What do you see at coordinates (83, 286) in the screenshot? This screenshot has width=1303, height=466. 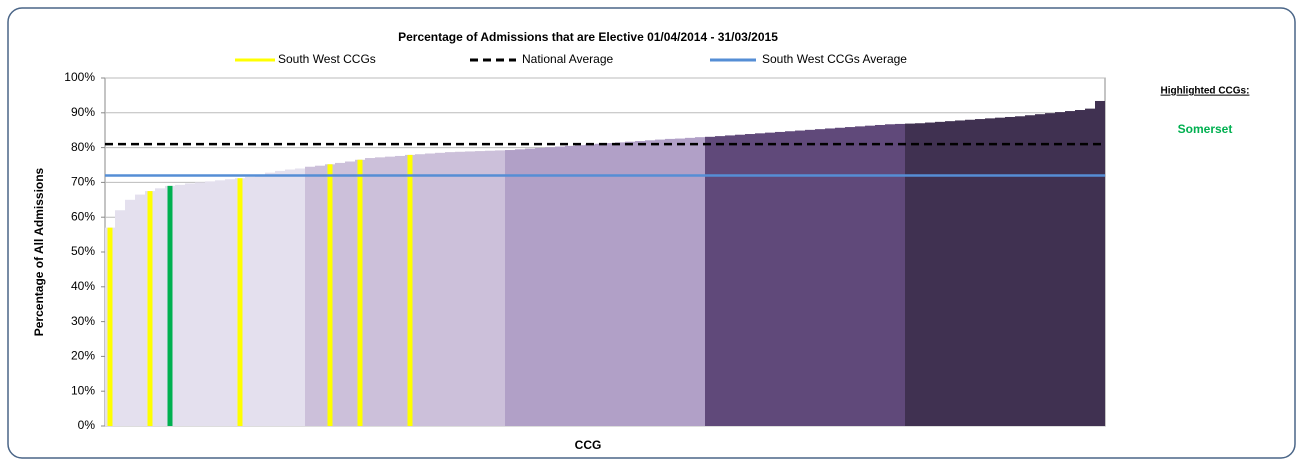 I see `y-tick-label: 40%` at bounding box center [83, 286].